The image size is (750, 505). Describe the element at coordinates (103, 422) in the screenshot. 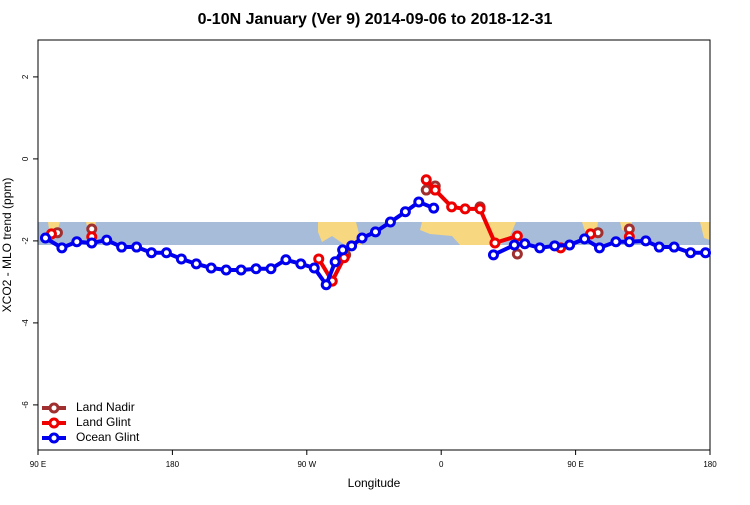

I see `legend-label: Land Glint` at that location.